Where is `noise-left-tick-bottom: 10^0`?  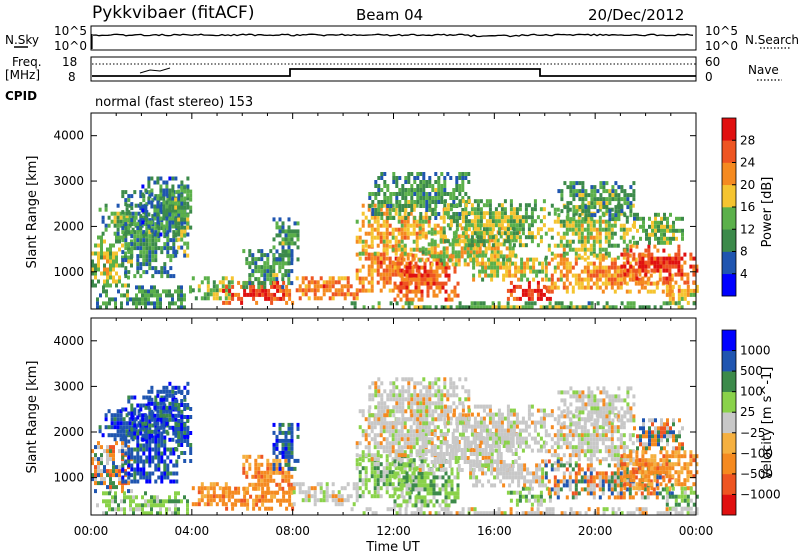 noise-left-tick-bottom: 10^0 is located at coordinates (70, 46).